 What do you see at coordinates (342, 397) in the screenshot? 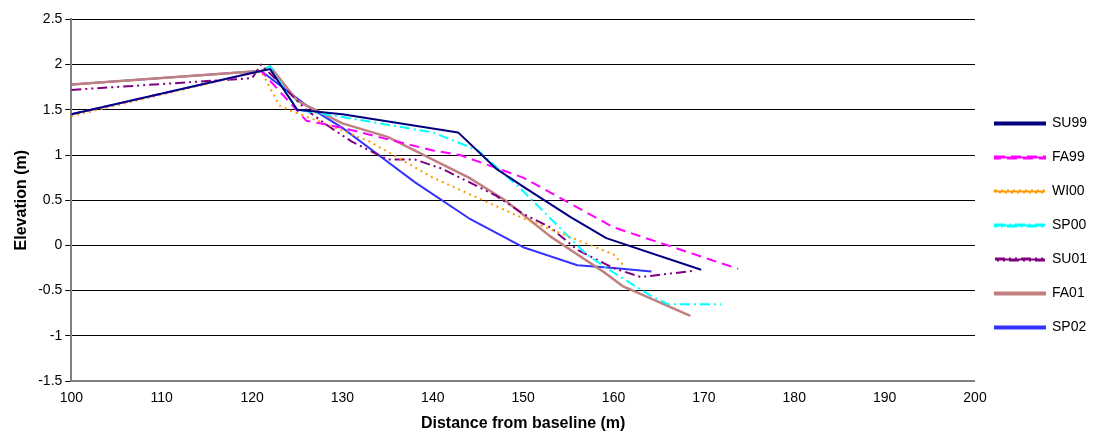
I see `x-tick-label: 130` at bounding box center [342, 397].